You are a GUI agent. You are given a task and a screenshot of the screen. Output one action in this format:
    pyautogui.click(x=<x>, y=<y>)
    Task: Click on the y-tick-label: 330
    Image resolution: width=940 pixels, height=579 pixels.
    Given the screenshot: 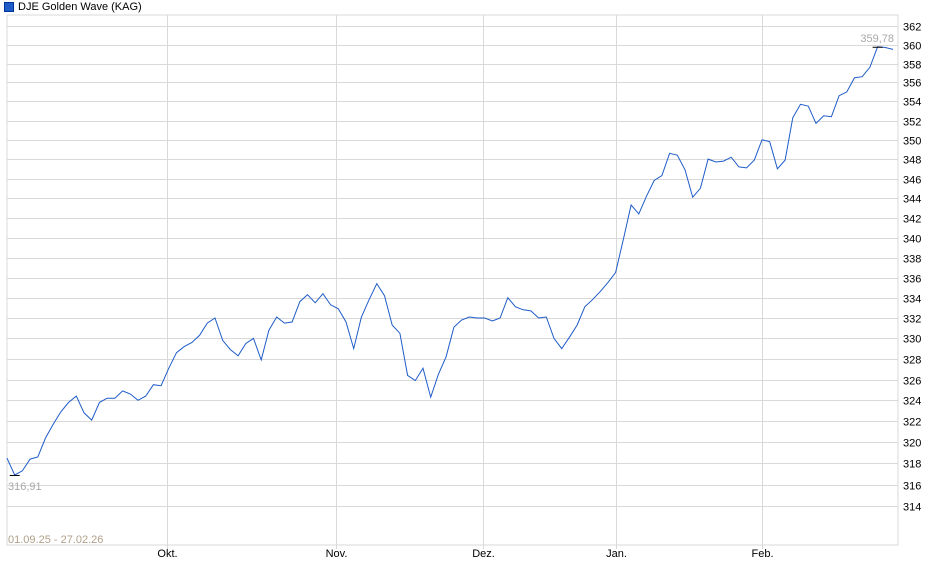 What is the action you would take?
    pyautogui.click(x=912, y=340)
    